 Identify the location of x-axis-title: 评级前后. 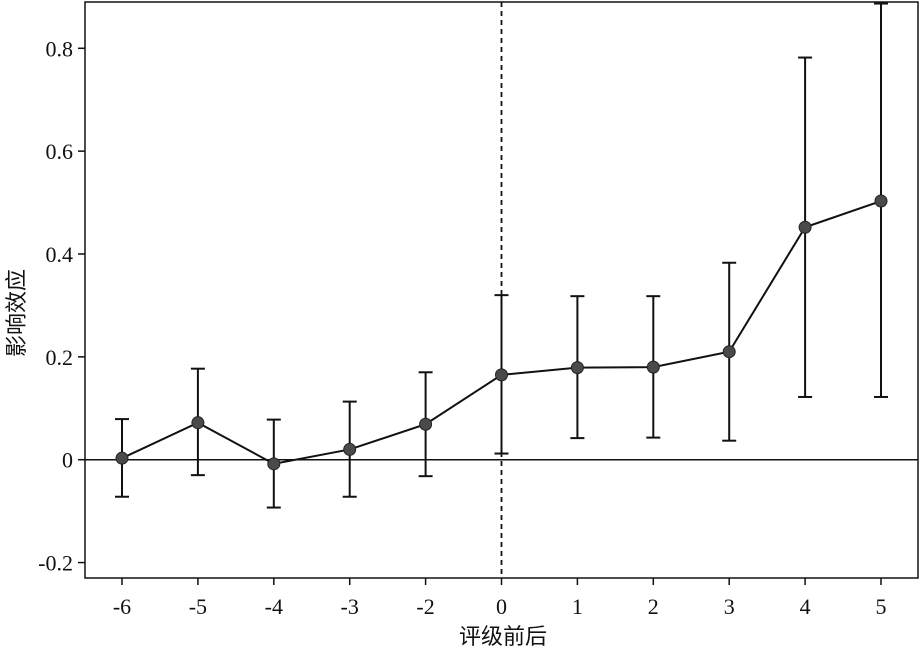
(503, 637).